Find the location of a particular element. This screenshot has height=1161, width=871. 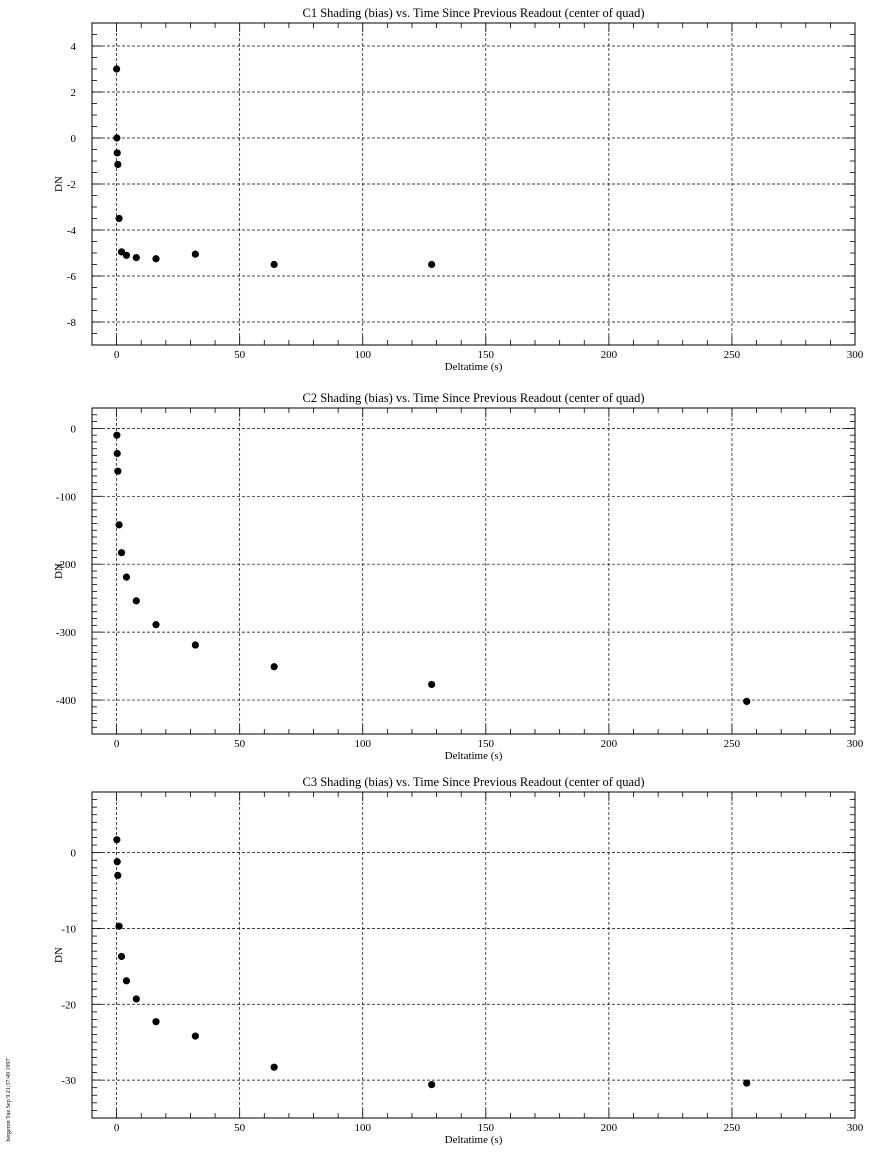

y-tick-label: -8 is located at coordinates (72, 323).